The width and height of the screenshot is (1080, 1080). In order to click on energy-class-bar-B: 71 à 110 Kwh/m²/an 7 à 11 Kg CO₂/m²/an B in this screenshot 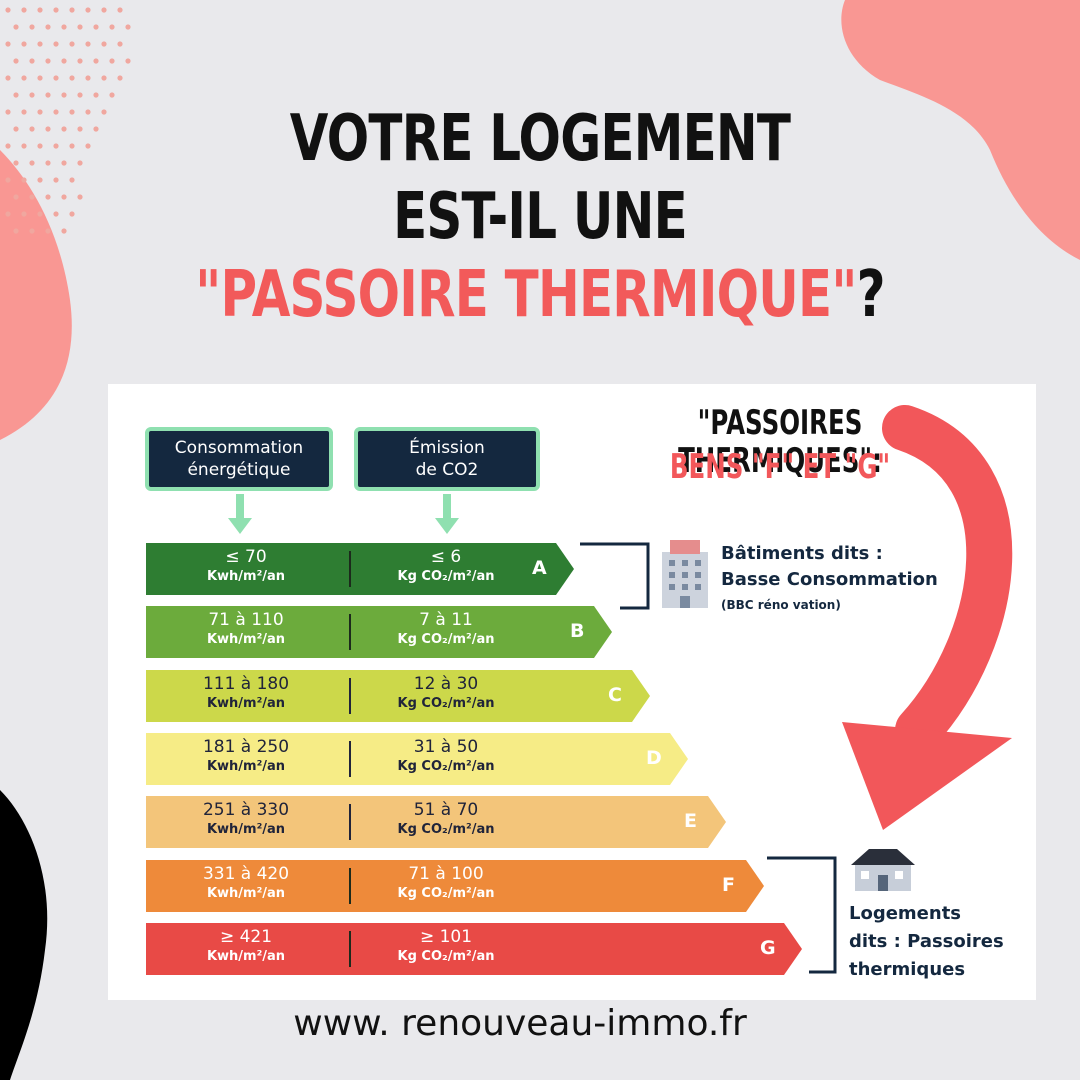, I will do `click(379, 632)`.